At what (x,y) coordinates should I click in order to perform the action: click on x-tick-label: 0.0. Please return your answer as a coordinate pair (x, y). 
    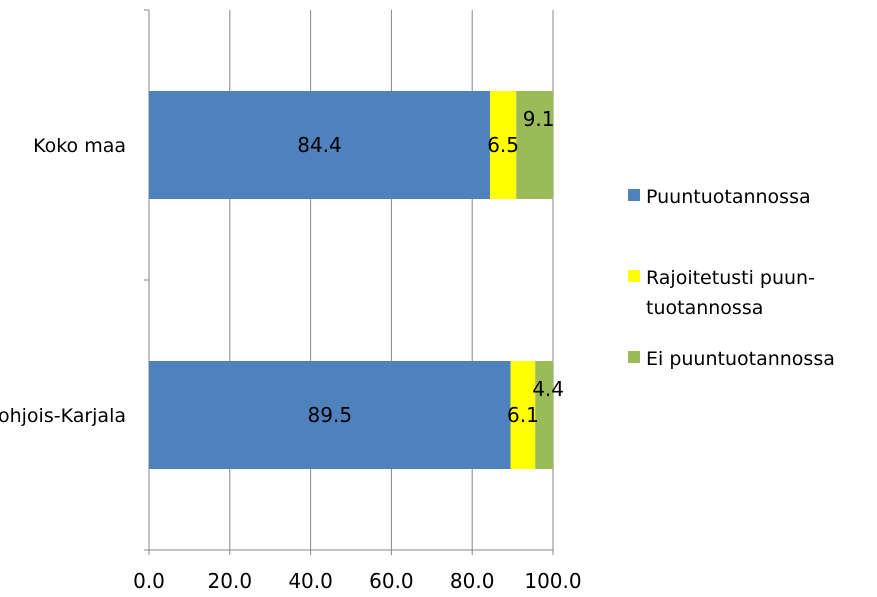
    Looking at the image, I should click on (149, 581).